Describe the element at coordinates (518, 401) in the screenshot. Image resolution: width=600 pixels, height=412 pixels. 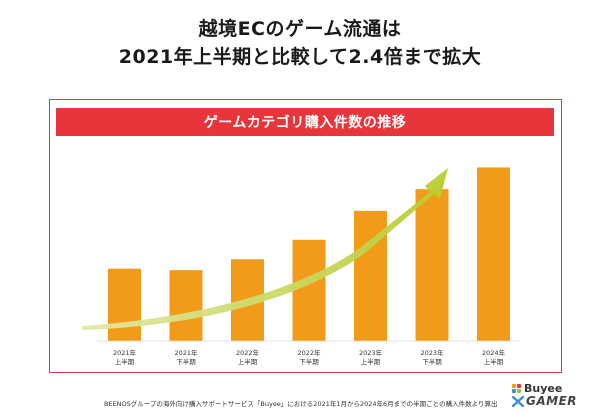
I see `gamer-x-icon` at that location.